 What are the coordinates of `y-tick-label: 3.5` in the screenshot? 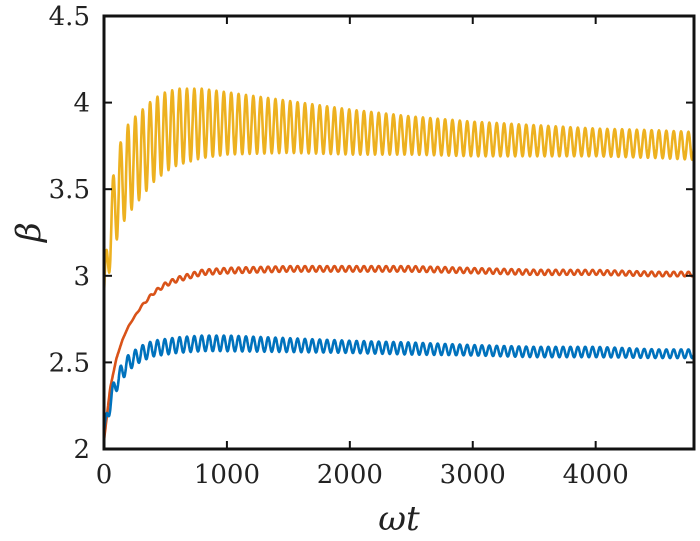 It's located at (69, 190).